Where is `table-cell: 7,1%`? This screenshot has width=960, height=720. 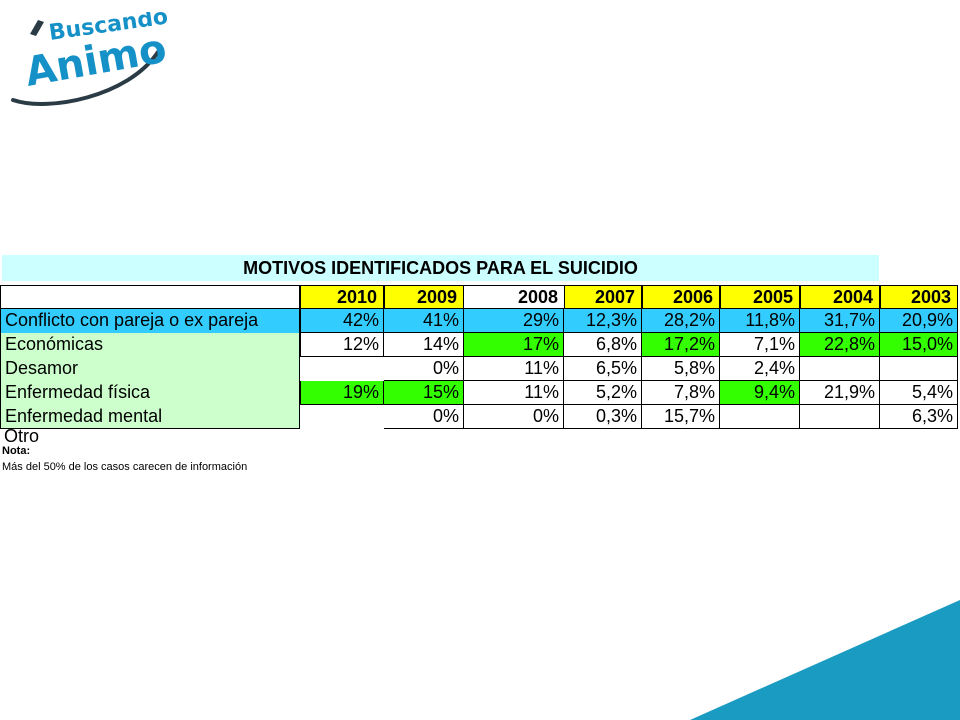 table-cell: 7,1% is located at coordinates (760, 345).